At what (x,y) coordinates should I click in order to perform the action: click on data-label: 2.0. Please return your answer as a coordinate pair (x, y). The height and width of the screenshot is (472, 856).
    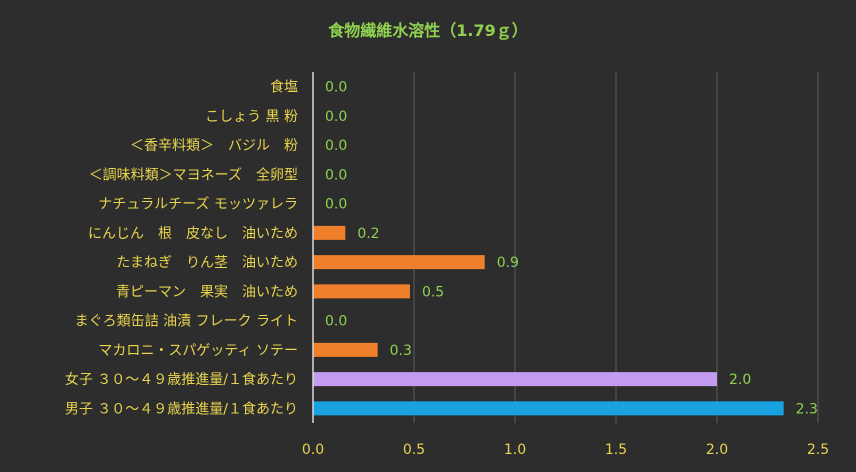
    Looking at the image, I should click on (740, 380).